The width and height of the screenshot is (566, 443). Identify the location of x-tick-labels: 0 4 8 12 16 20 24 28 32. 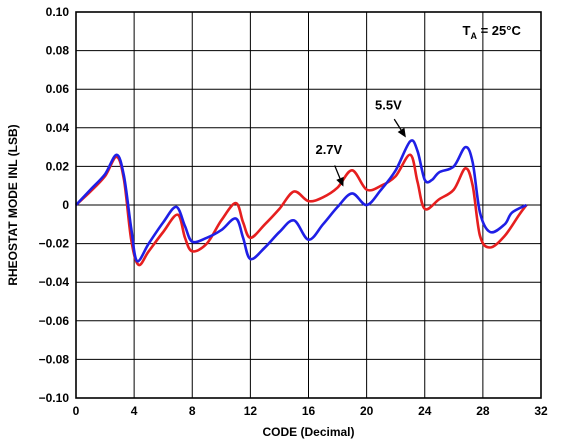
(310, 411).